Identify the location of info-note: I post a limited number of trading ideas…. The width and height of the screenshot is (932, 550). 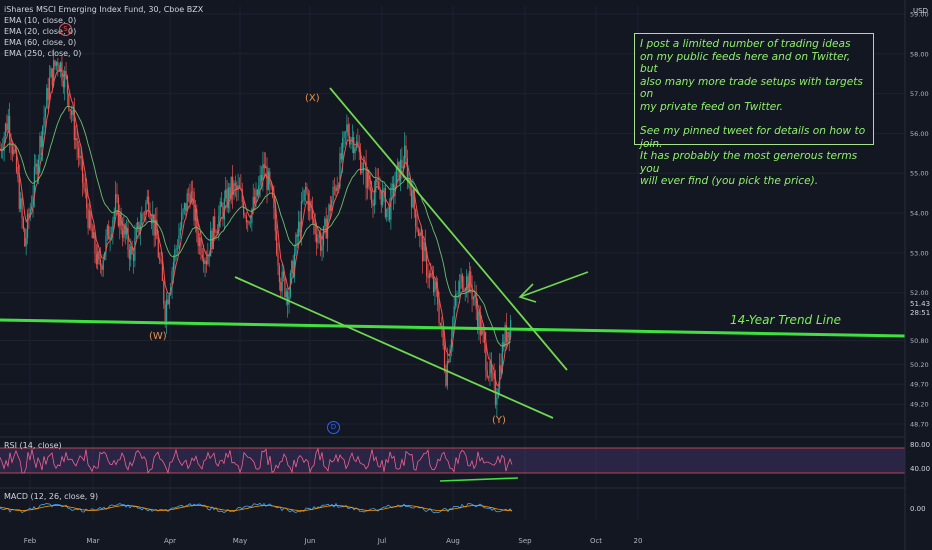
(754, 110).